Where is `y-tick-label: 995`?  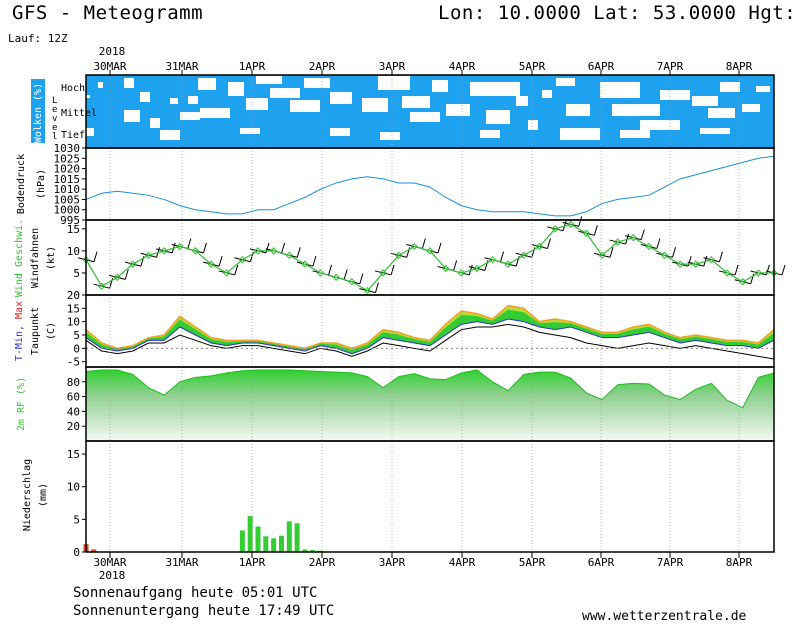 y-tick-label: 995 is located at coordinates (70, 220).